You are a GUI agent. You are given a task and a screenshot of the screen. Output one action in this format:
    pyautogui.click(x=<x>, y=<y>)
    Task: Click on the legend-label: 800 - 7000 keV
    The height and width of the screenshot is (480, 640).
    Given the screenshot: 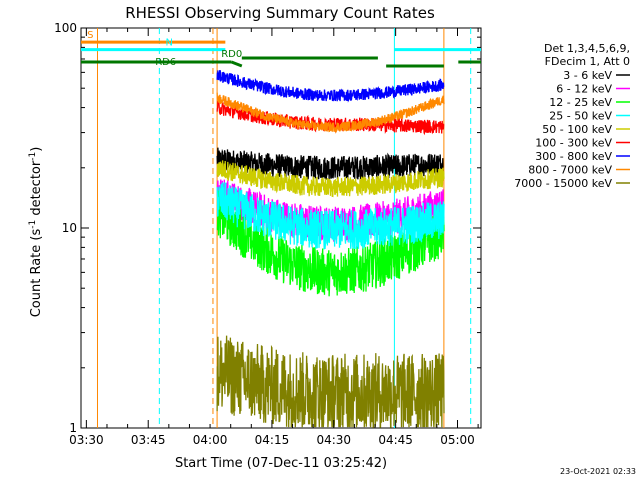 What is the action you would take?
    pyautogui.click(x=570, y=170)
    